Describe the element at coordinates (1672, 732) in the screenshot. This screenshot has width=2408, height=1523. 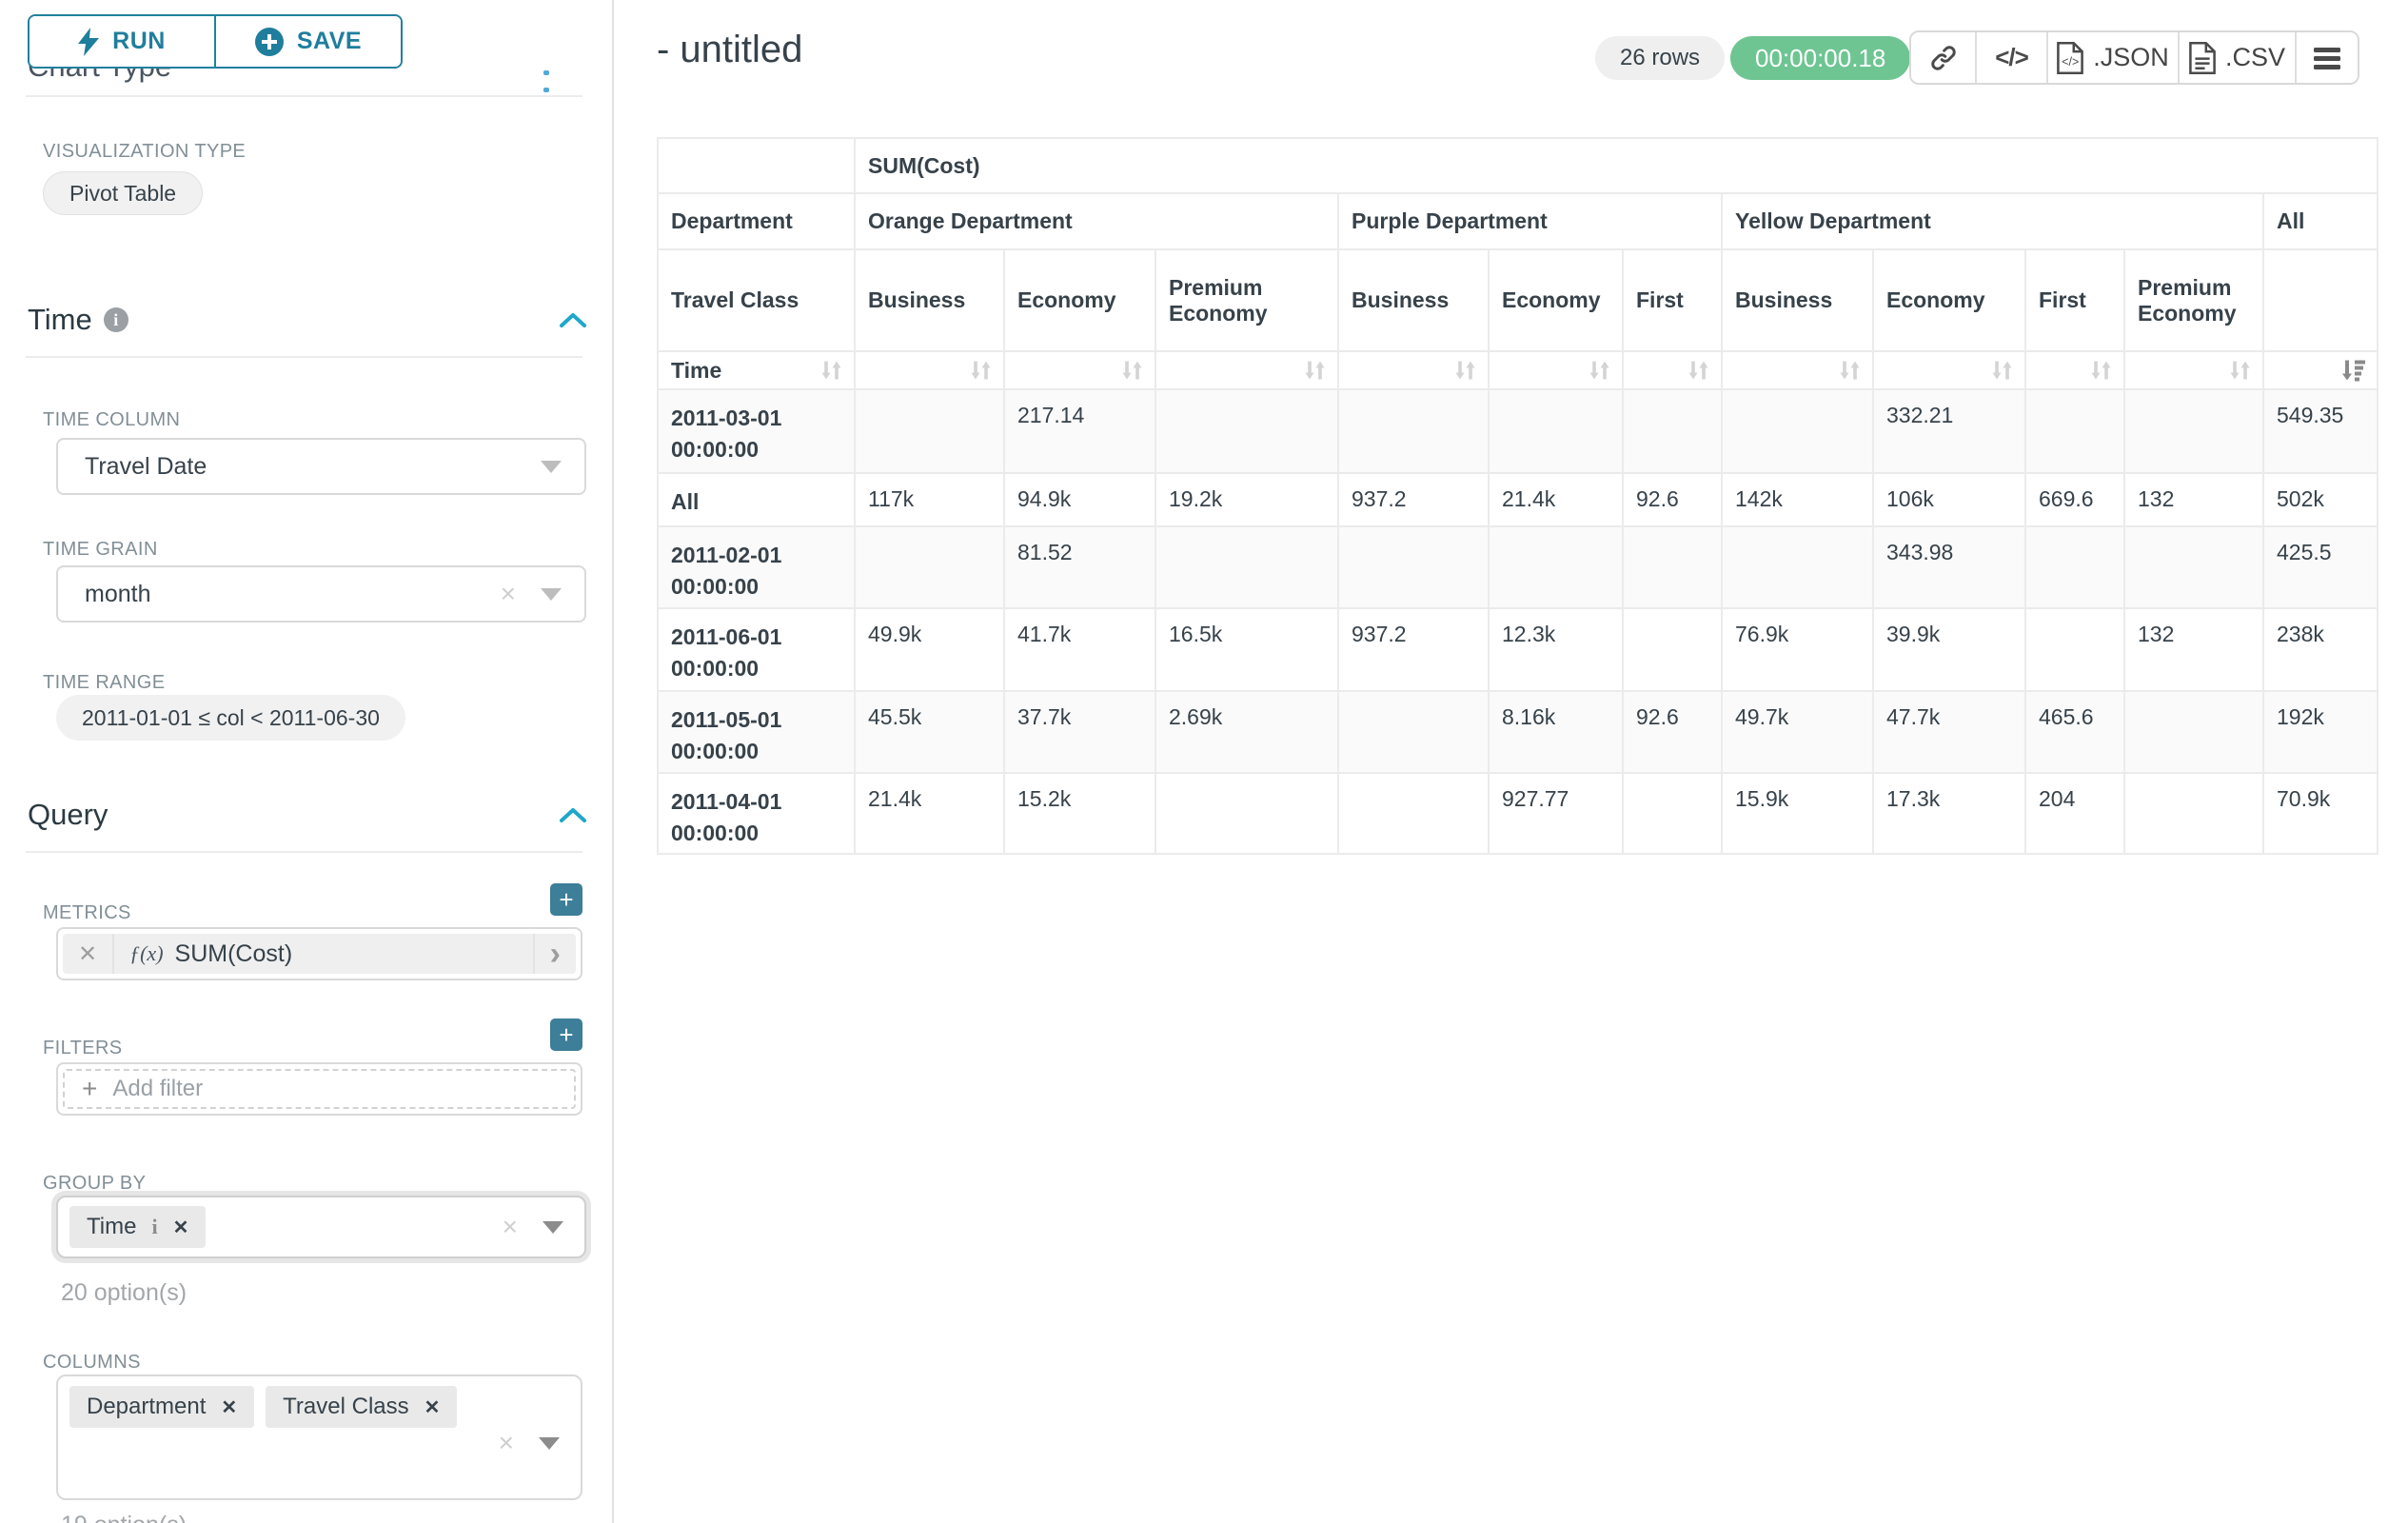
I see `value-cell: 92.6` at that location.